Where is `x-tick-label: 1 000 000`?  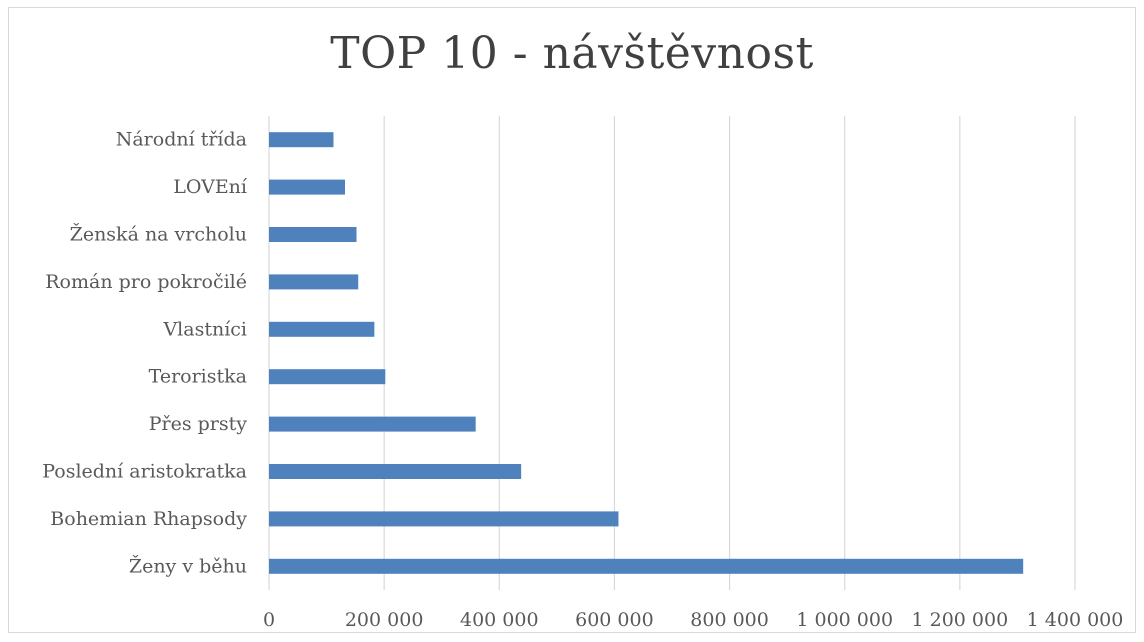
x-tick-label: 1 000 000 is located at coordinates (844, 620).